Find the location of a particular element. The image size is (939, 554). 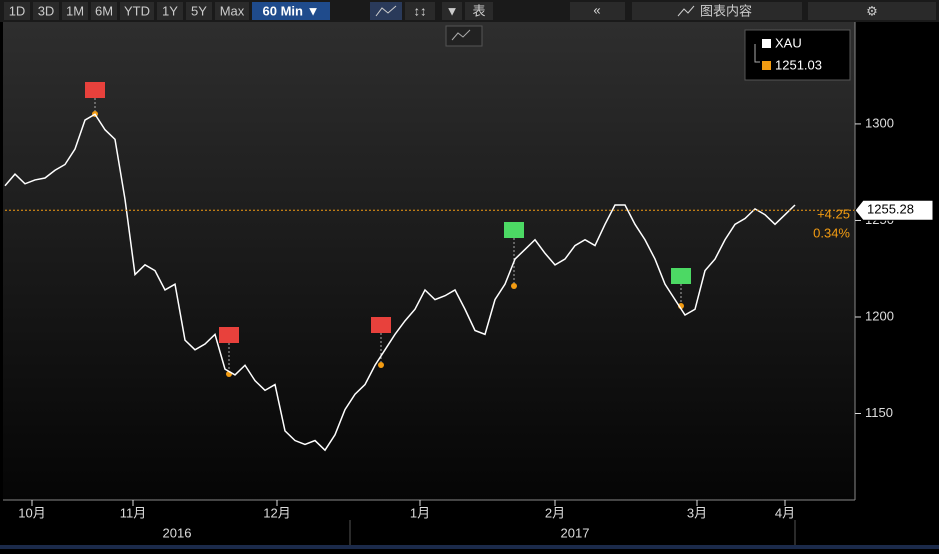

table-label: 表 is located at coordinates (478, 10).